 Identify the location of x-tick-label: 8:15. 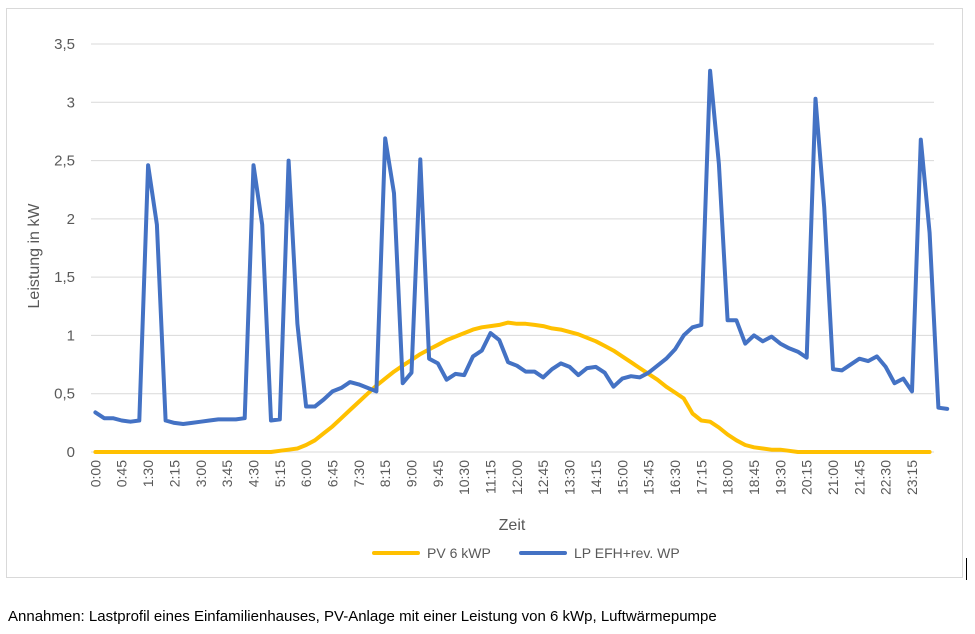
(385, 473).